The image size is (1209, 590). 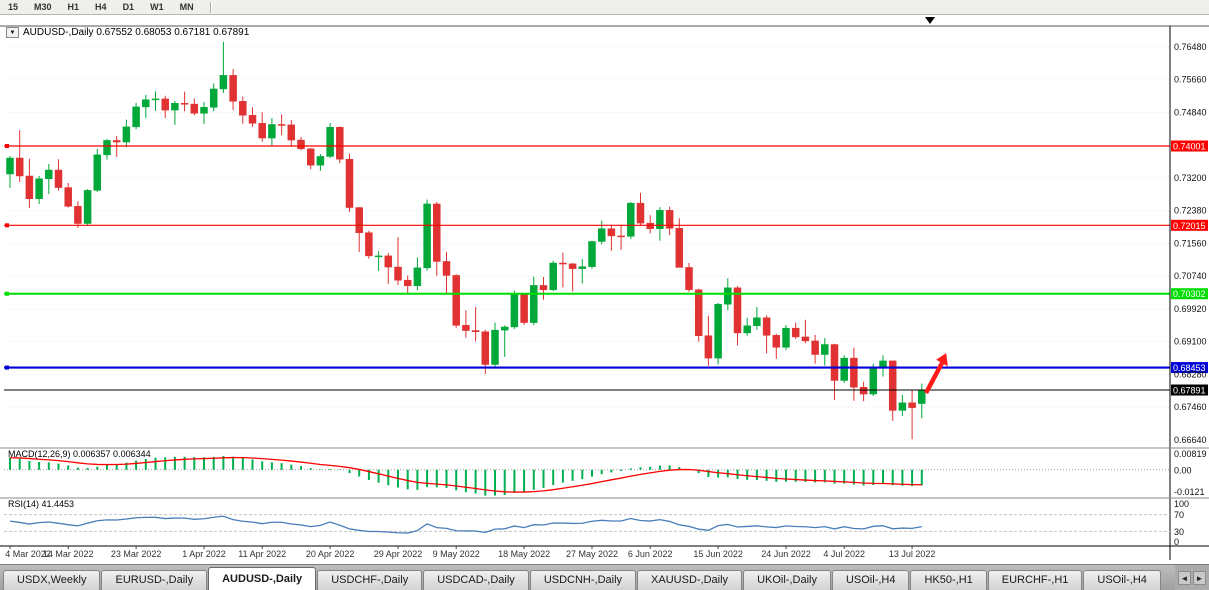 I want to click on svg-text: 0.72380, so click(x=1190, y=211).